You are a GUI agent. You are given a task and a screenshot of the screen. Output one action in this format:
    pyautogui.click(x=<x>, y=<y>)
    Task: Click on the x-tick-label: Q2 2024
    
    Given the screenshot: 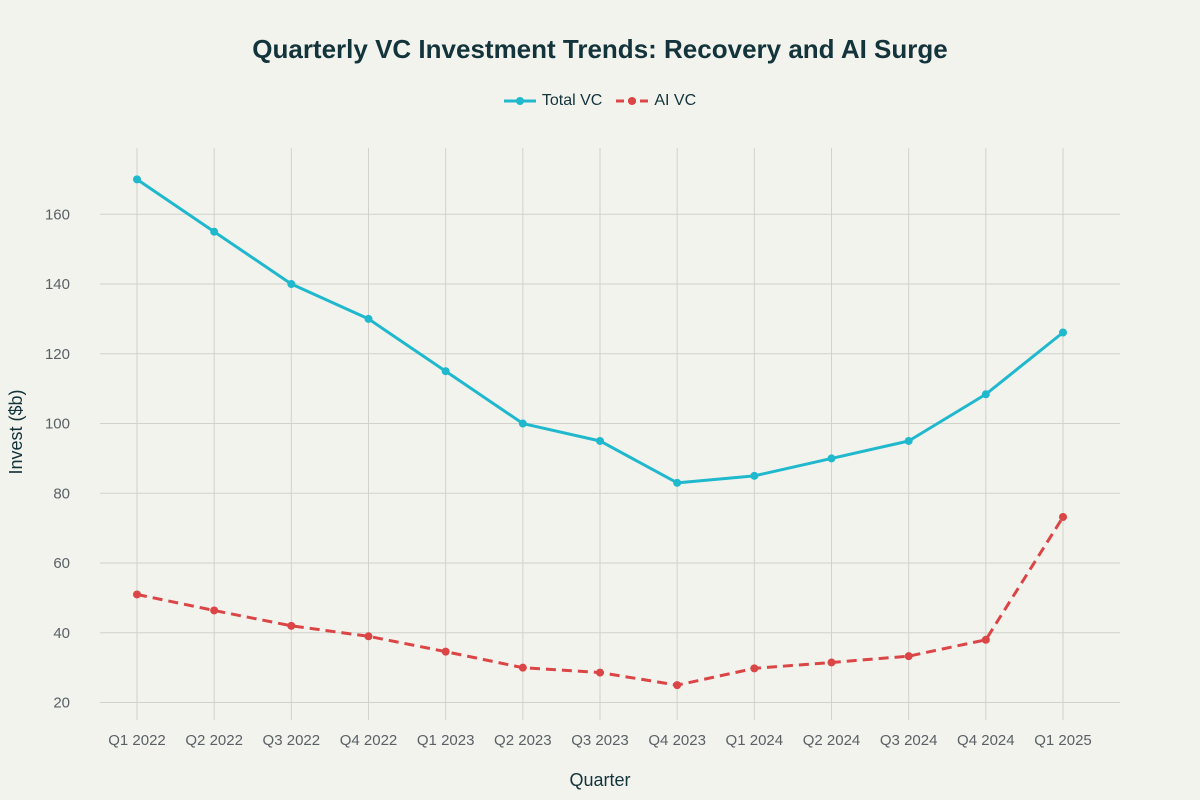 What is the action you would take?
    pyautogui.click(x=832, y=740)
    